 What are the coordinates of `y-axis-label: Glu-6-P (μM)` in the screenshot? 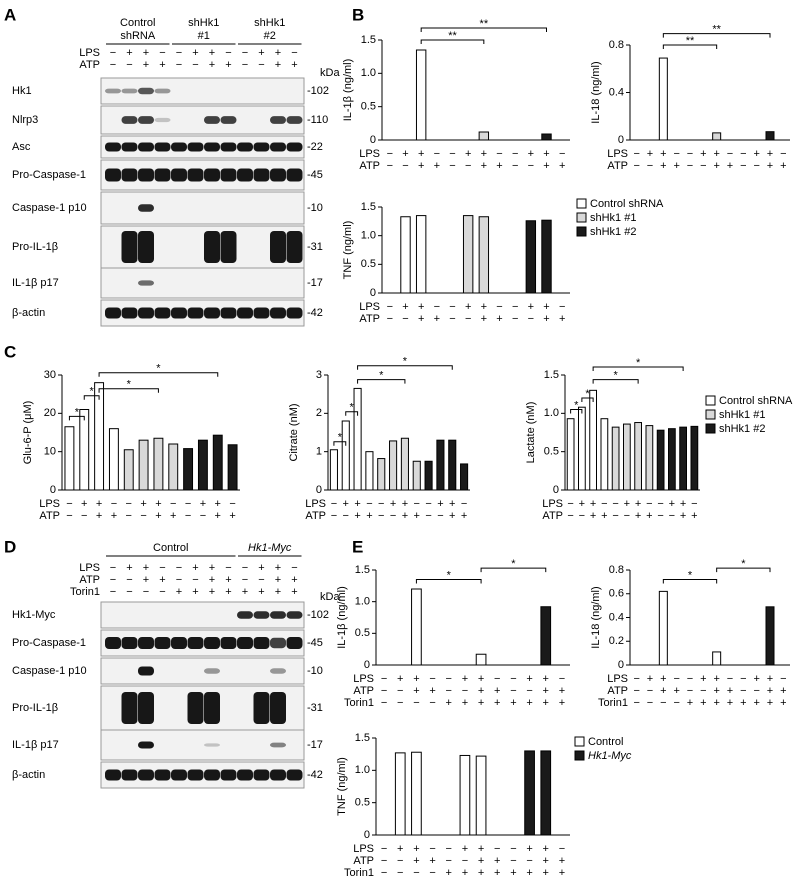 It's located at (28, 433).